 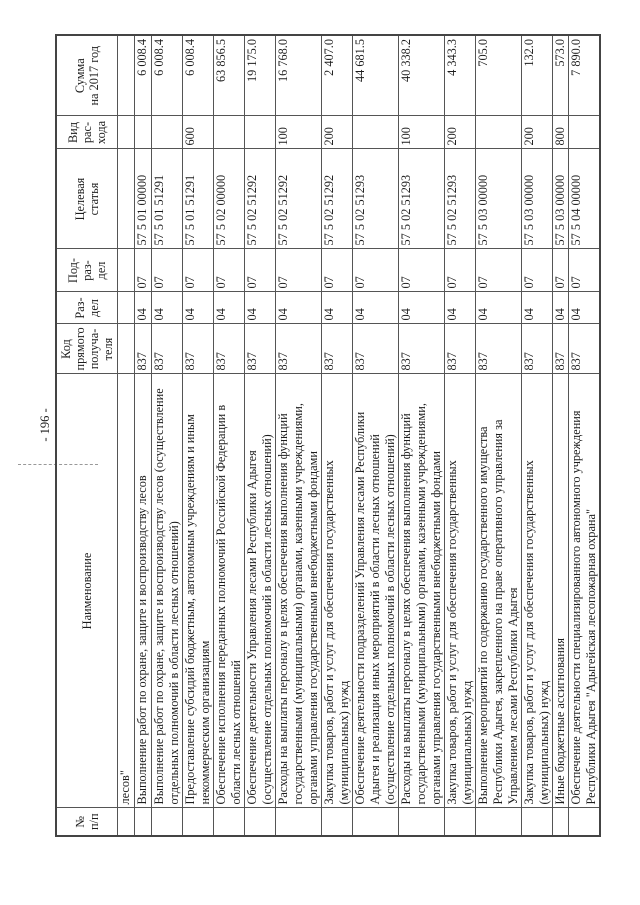 What do you see at coordinates (460, 75) in the screenshot?
I see `cell-summa: 4 343.3` at bounding box center [460, 75].